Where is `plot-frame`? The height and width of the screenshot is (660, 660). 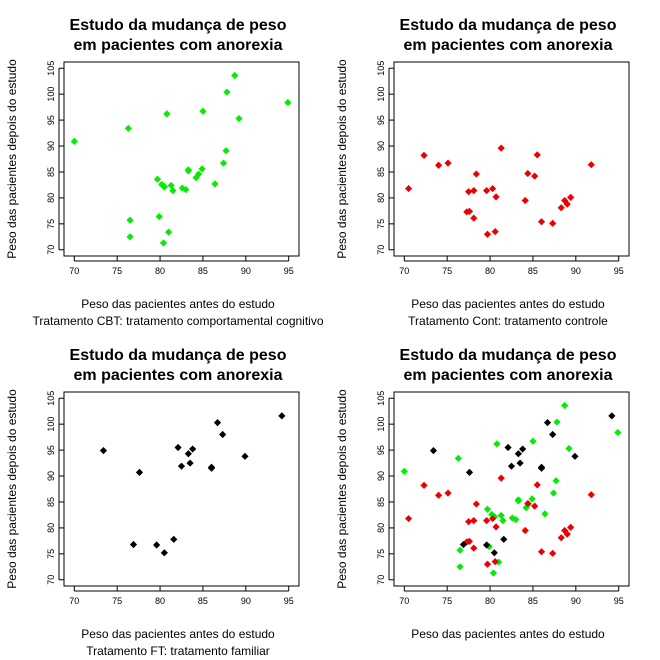
plot-frame is located at coordinates (181, 159).